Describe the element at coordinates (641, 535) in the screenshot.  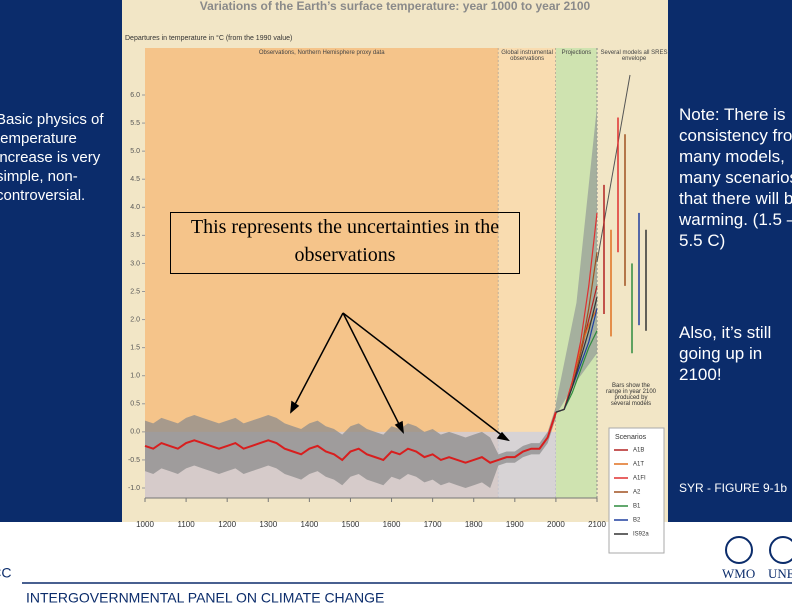
I see `legend-label: IS92a` at that location.